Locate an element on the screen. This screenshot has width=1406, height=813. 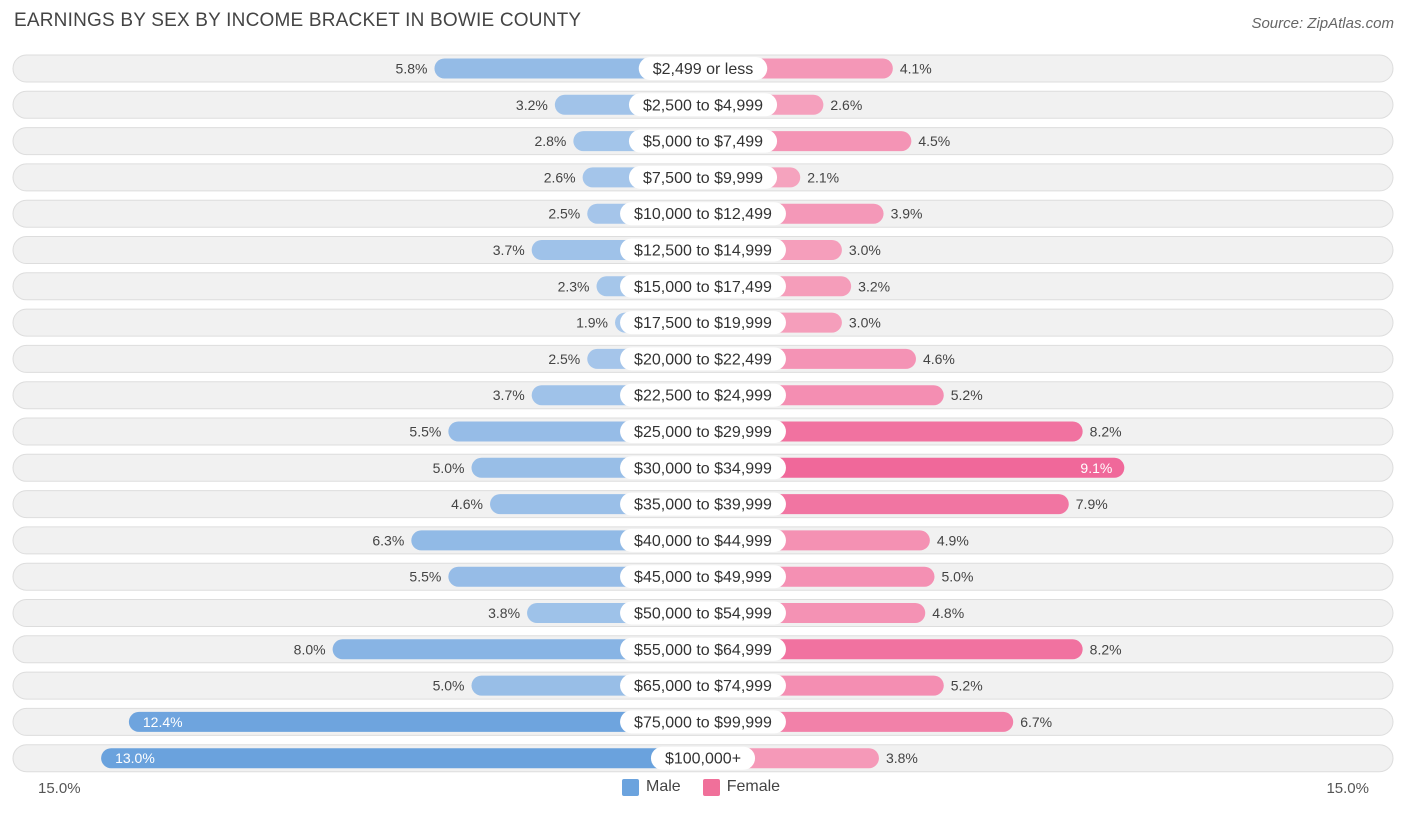
male-value-label: 5.8% is located at coordinates (412, 69).